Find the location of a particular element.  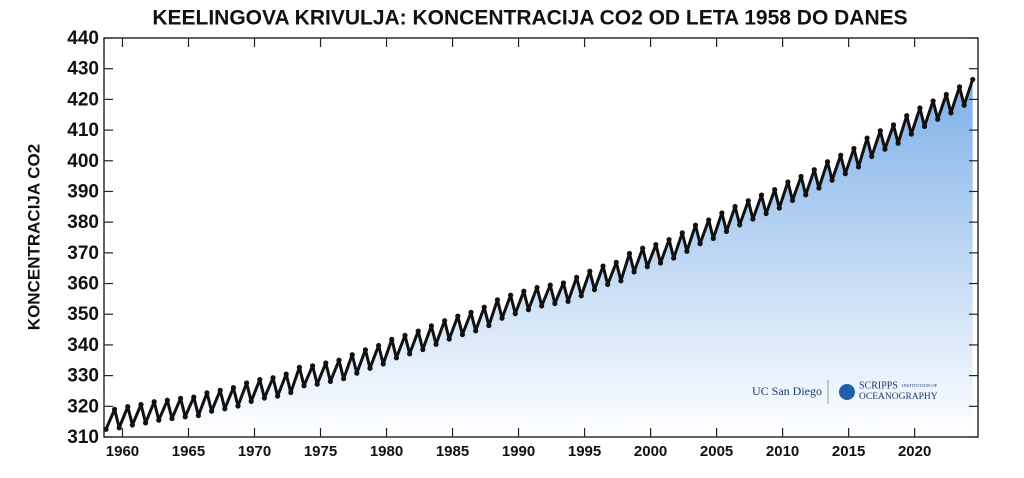

logo-institution: INSTITUTION OF is located at coordinates (920, 385).